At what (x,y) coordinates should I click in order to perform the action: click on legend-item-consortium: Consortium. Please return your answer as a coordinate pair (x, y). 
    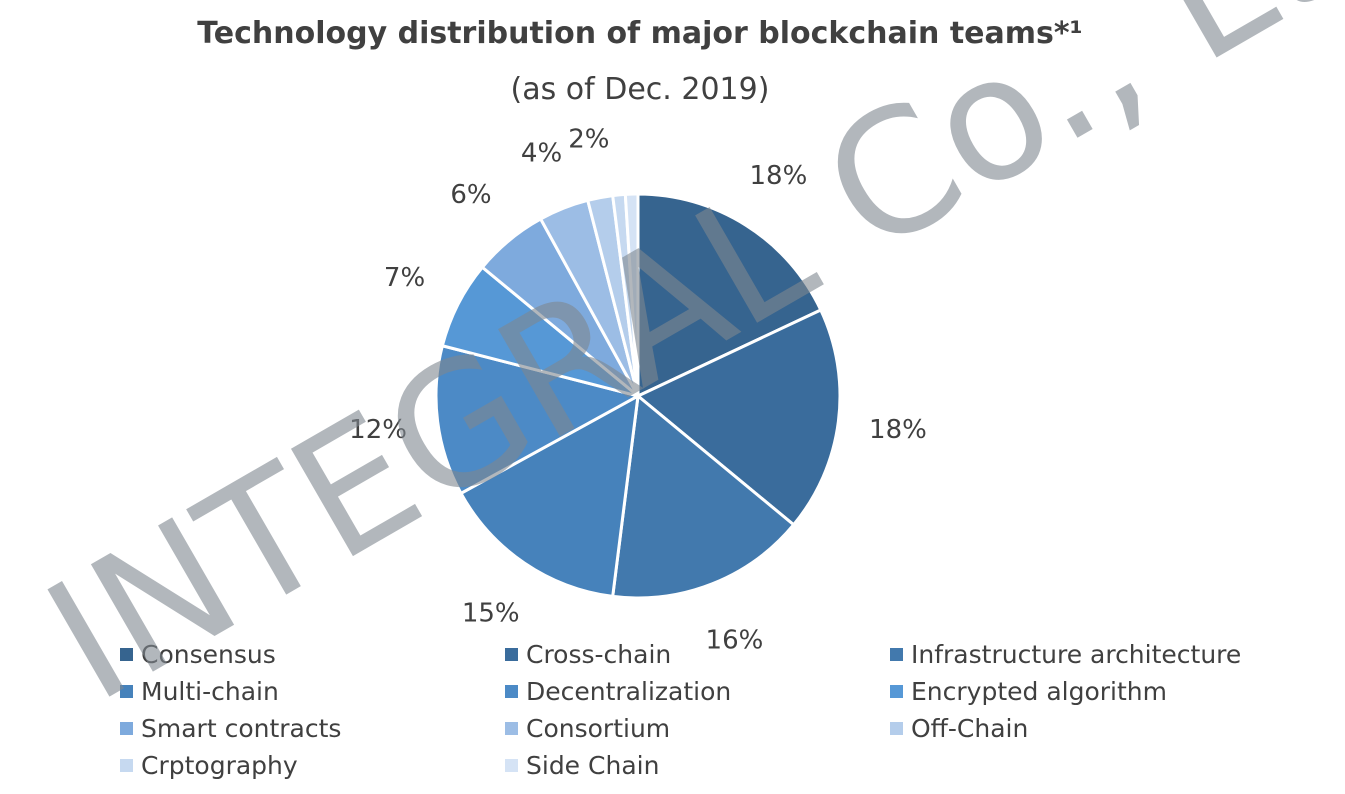
    Looking at the image, I should click on (587, 728).